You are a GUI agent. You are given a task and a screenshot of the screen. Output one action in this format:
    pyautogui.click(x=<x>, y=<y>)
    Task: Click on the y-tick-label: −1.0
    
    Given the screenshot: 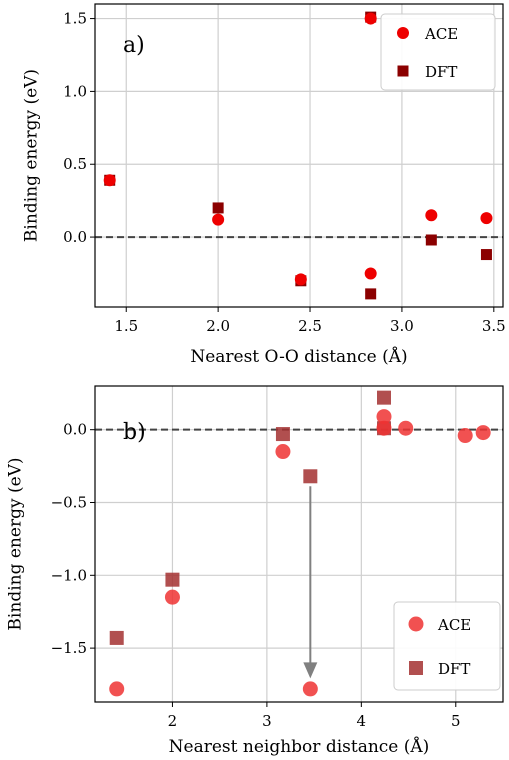 What is the action you would take?
    pyautogui.click(x=69, y=575)
    